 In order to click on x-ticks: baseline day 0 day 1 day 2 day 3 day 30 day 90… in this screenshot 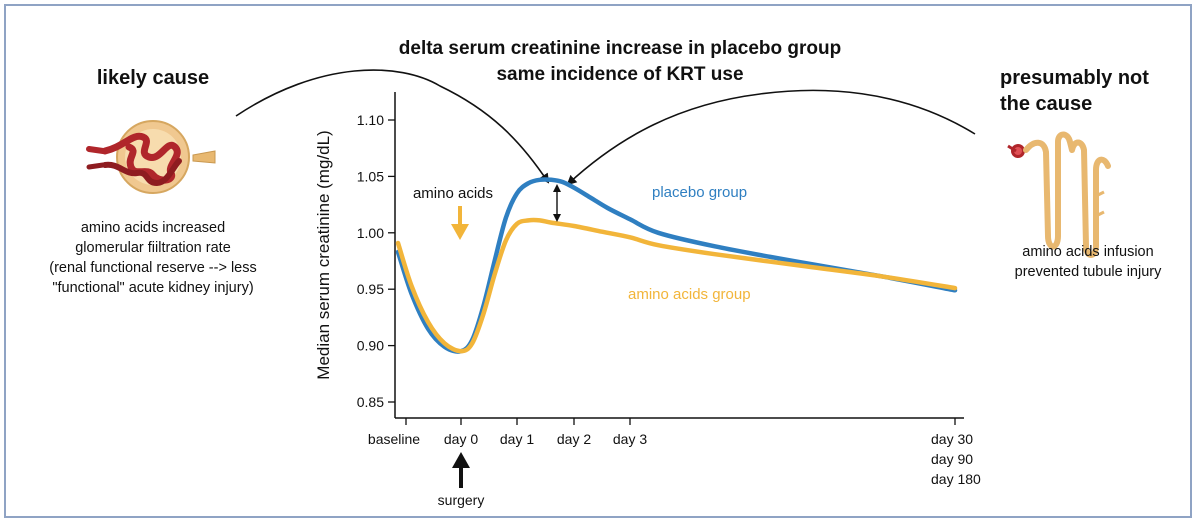, I will do `click(674, 452)`.